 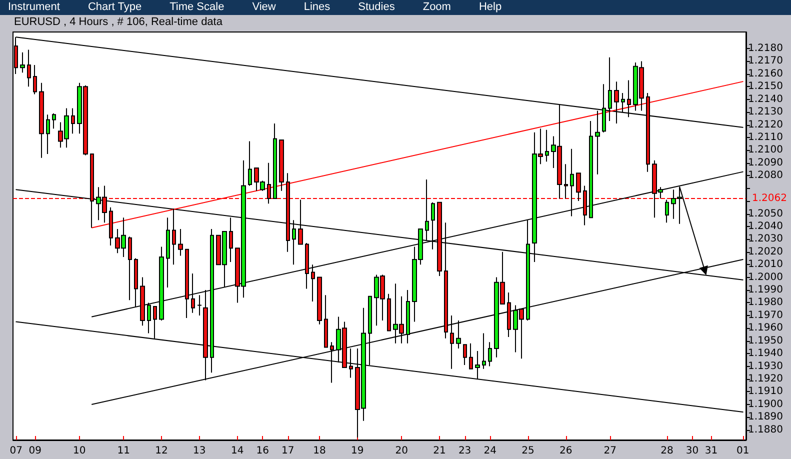 I want to click on text: Studies, so click(x=376, y=7).